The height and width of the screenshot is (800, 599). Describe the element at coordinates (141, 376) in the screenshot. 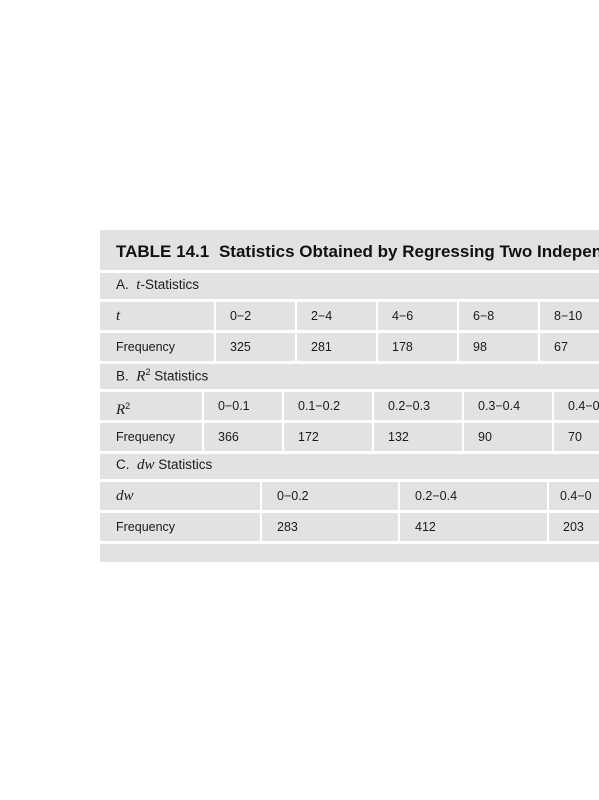

I see `section-b-var: R` at that location.